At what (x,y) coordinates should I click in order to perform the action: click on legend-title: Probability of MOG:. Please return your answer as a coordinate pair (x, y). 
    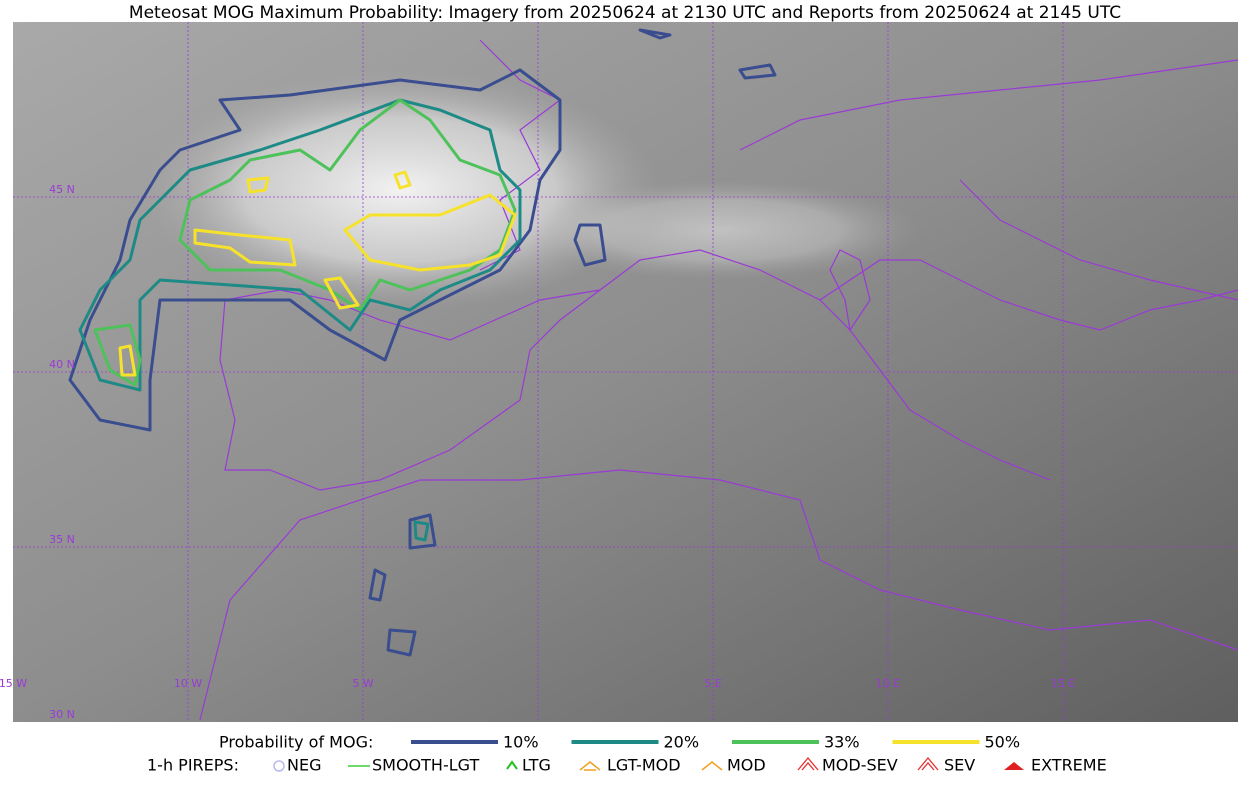
    Looking at the image, I should click on (296, 742).